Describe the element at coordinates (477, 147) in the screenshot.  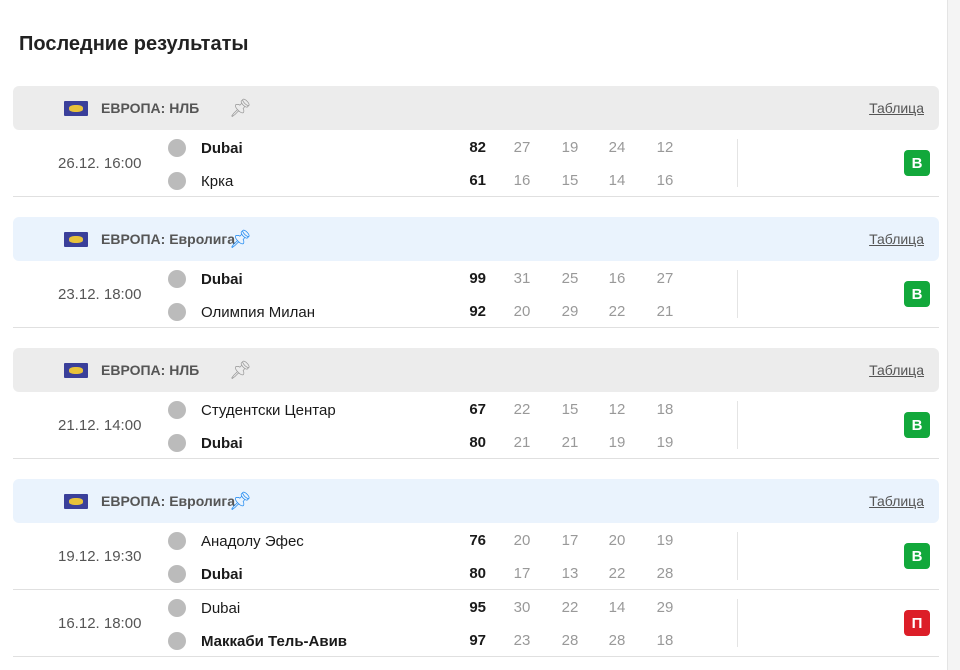
I see `team-score: 82` at that location.